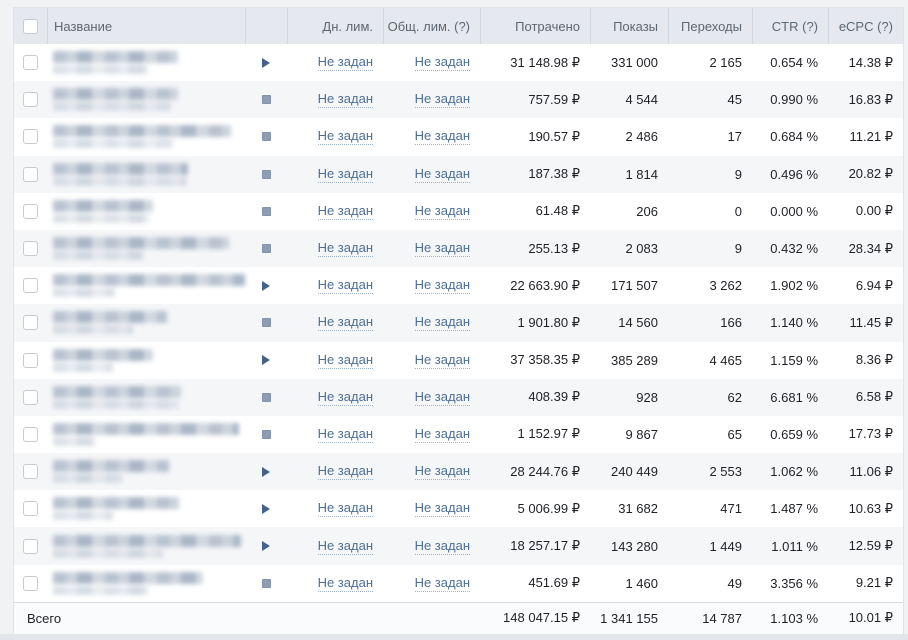 The height and width of the screenshot is (640, 908). I want to click on spent-value: 1 901.80 ₽, so click(549, 322).